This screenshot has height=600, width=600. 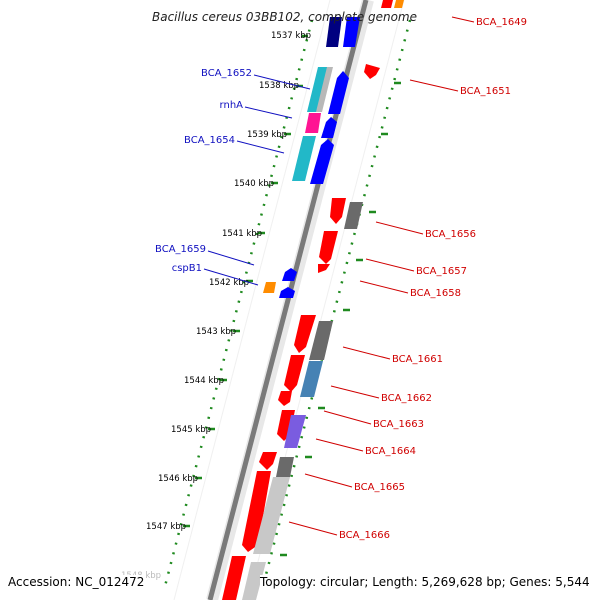 I want to click on ruler-label-1542: 1542 kbp, so click(x=229, y=283).